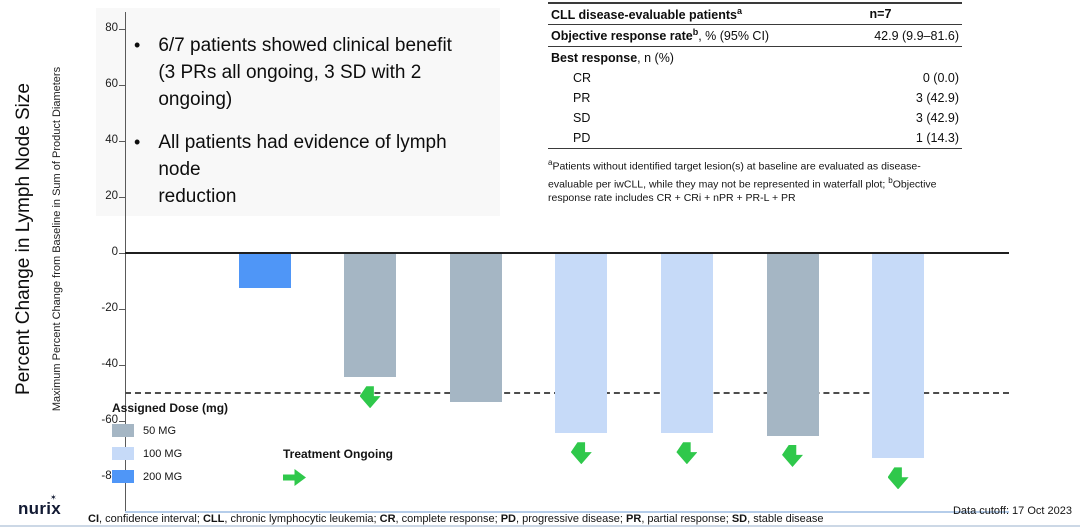  Describe the element at coordinates (338, 466) in the screenshot. I see `treatment-ongoing-legend: Treatment Ongoing` at that location.